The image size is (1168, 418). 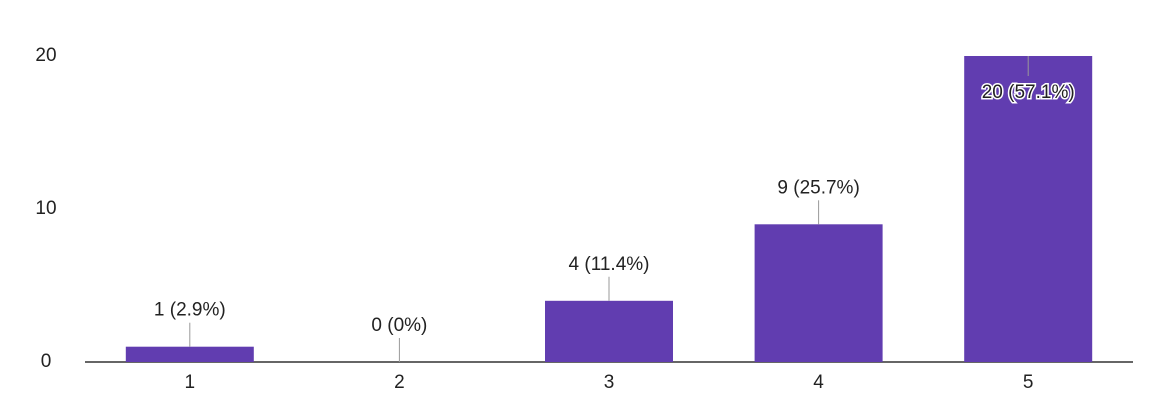 I want to click on x-tick-label: 1, so click(x=190, y=382).